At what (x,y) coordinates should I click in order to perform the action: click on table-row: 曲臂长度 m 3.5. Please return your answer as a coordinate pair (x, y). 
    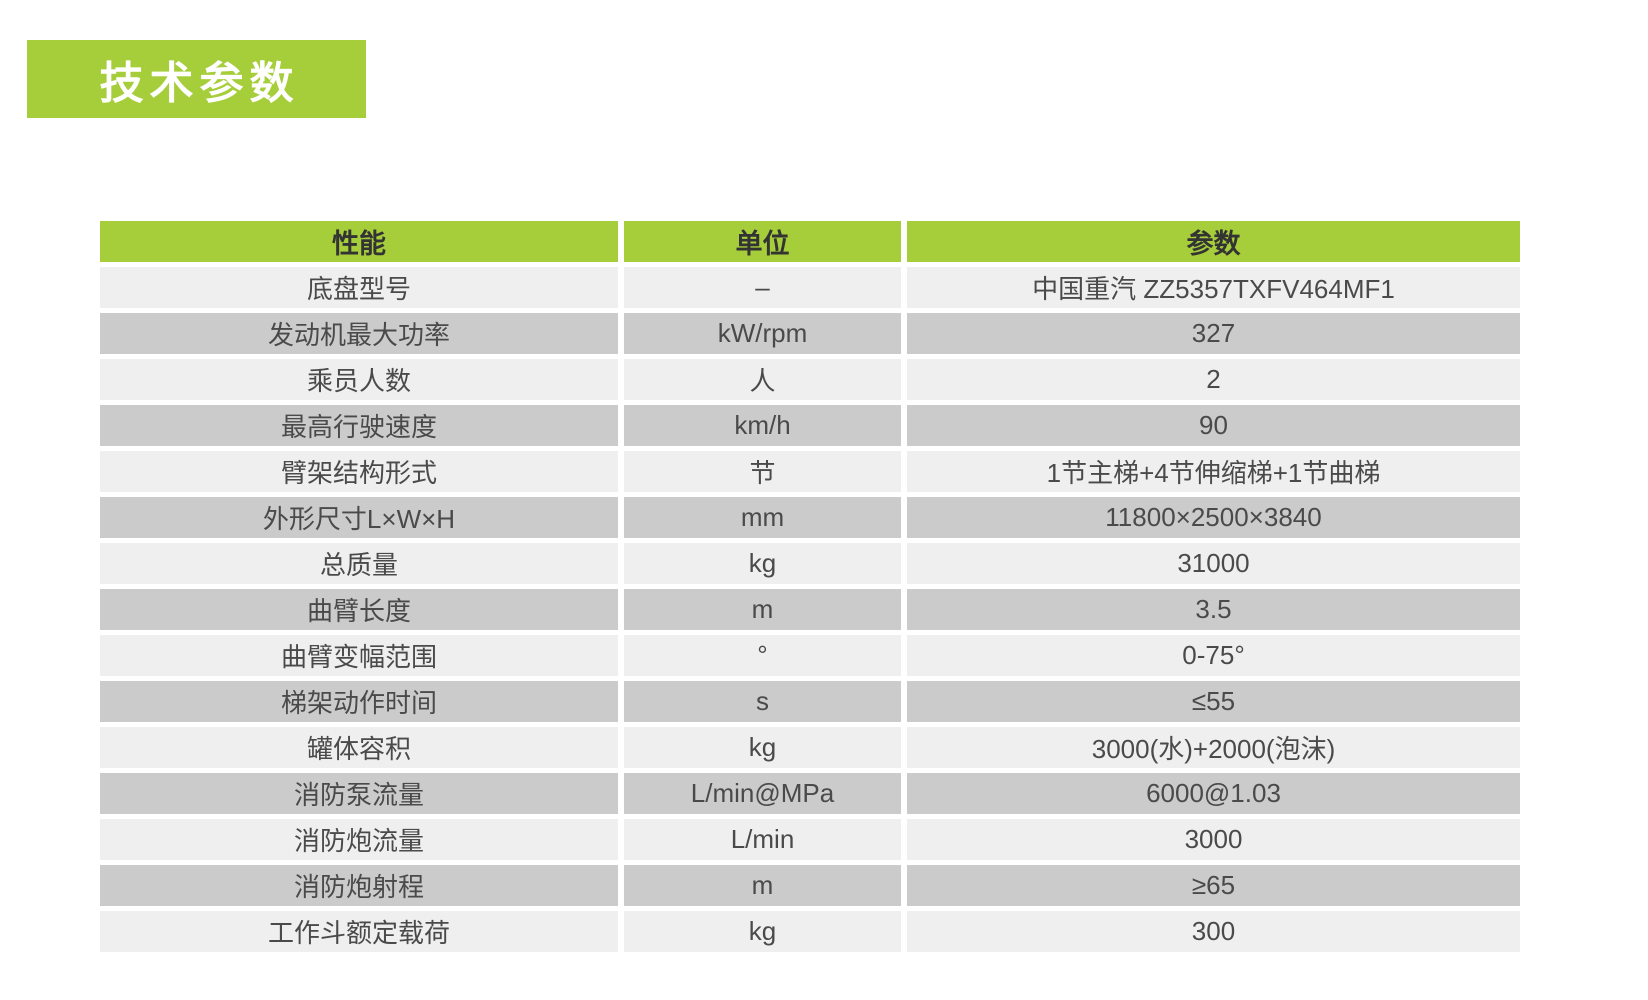
    Looking at the image, I should click on (810, 609).